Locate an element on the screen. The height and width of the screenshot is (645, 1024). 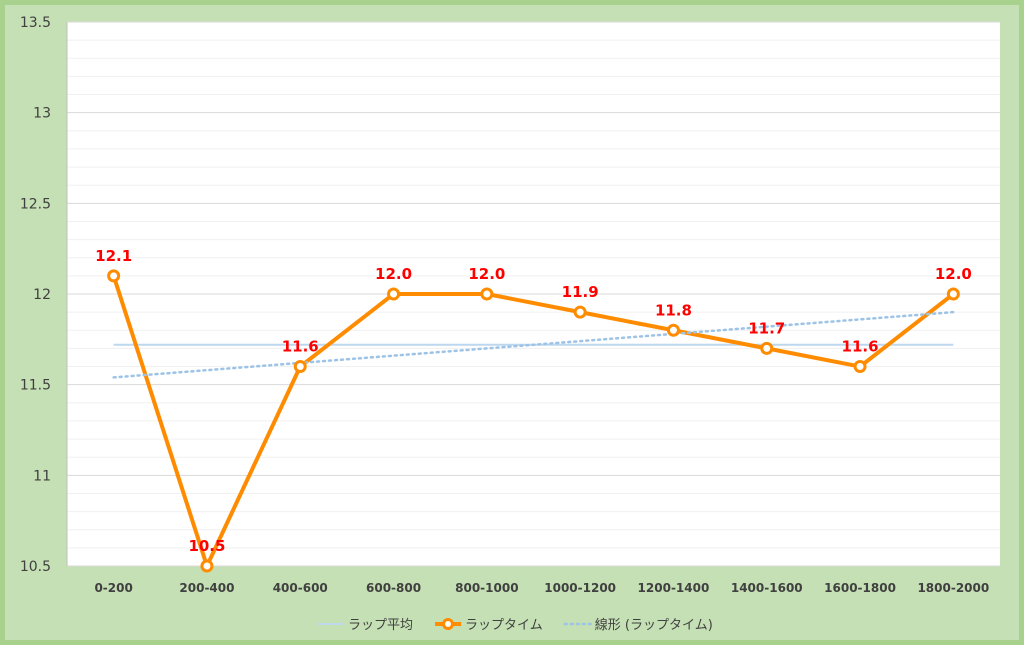
y-axis-ticks: 10.5 11 11.5 12 12.5 13 13.5 is located at coordinates (35, 295).